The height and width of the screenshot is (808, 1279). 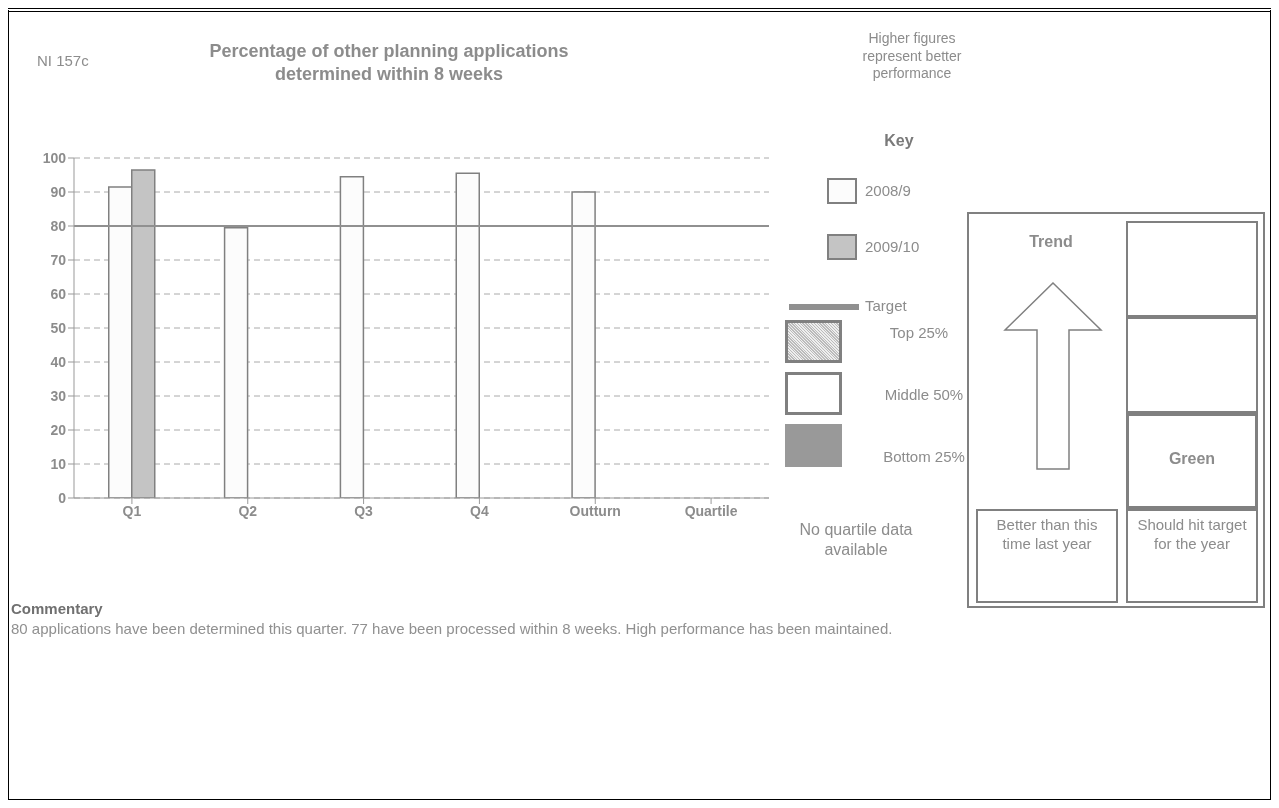 What do you see at coordinates (924, 395) in the screenshot?
I see `text: Middle 50%` at bounding box center [924, 395].